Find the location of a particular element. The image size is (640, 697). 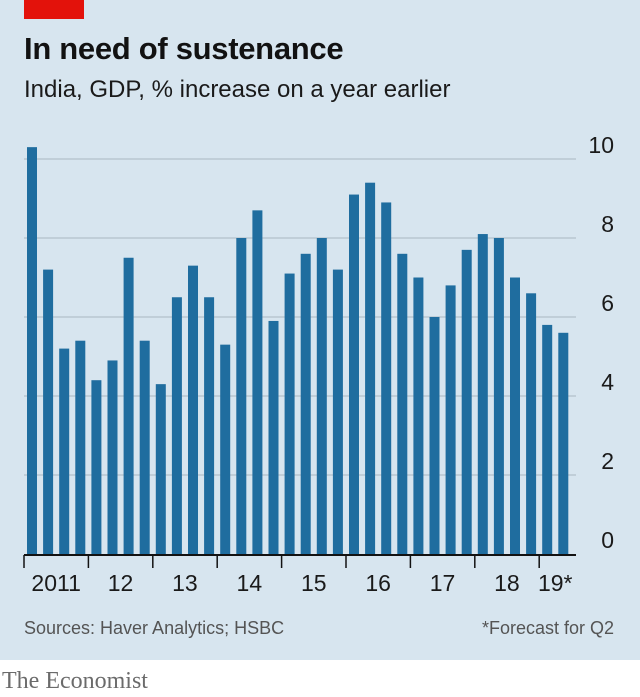

x-tick-label: 17 is located at coordinates (443, 583).